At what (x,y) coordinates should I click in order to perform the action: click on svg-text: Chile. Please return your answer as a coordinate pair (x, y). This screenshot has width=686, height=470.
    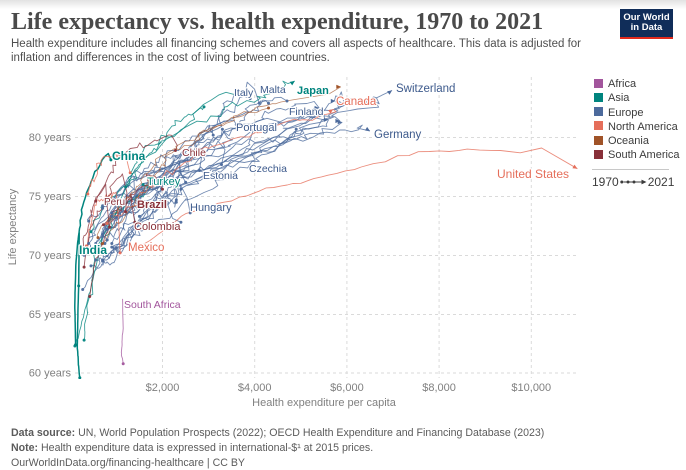
    Looking at the image, I should click on (194, 153).